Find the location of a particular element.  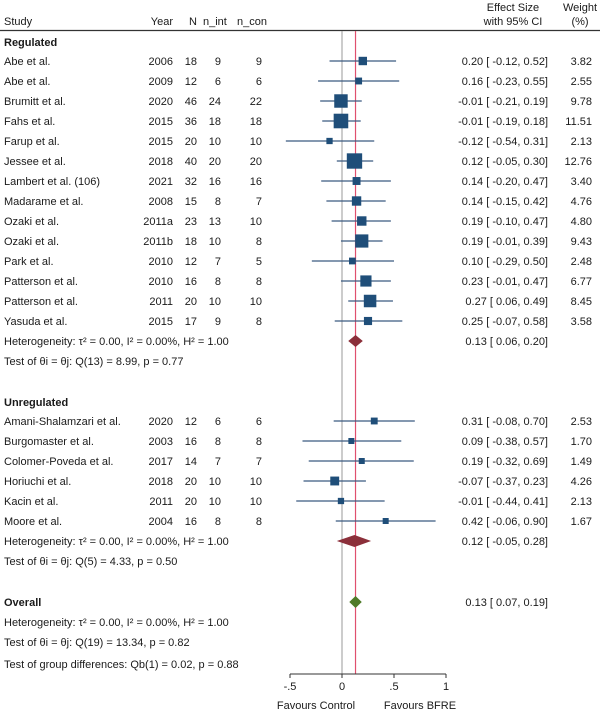

study-n-con: 22 is located at coordinates (256, 102).